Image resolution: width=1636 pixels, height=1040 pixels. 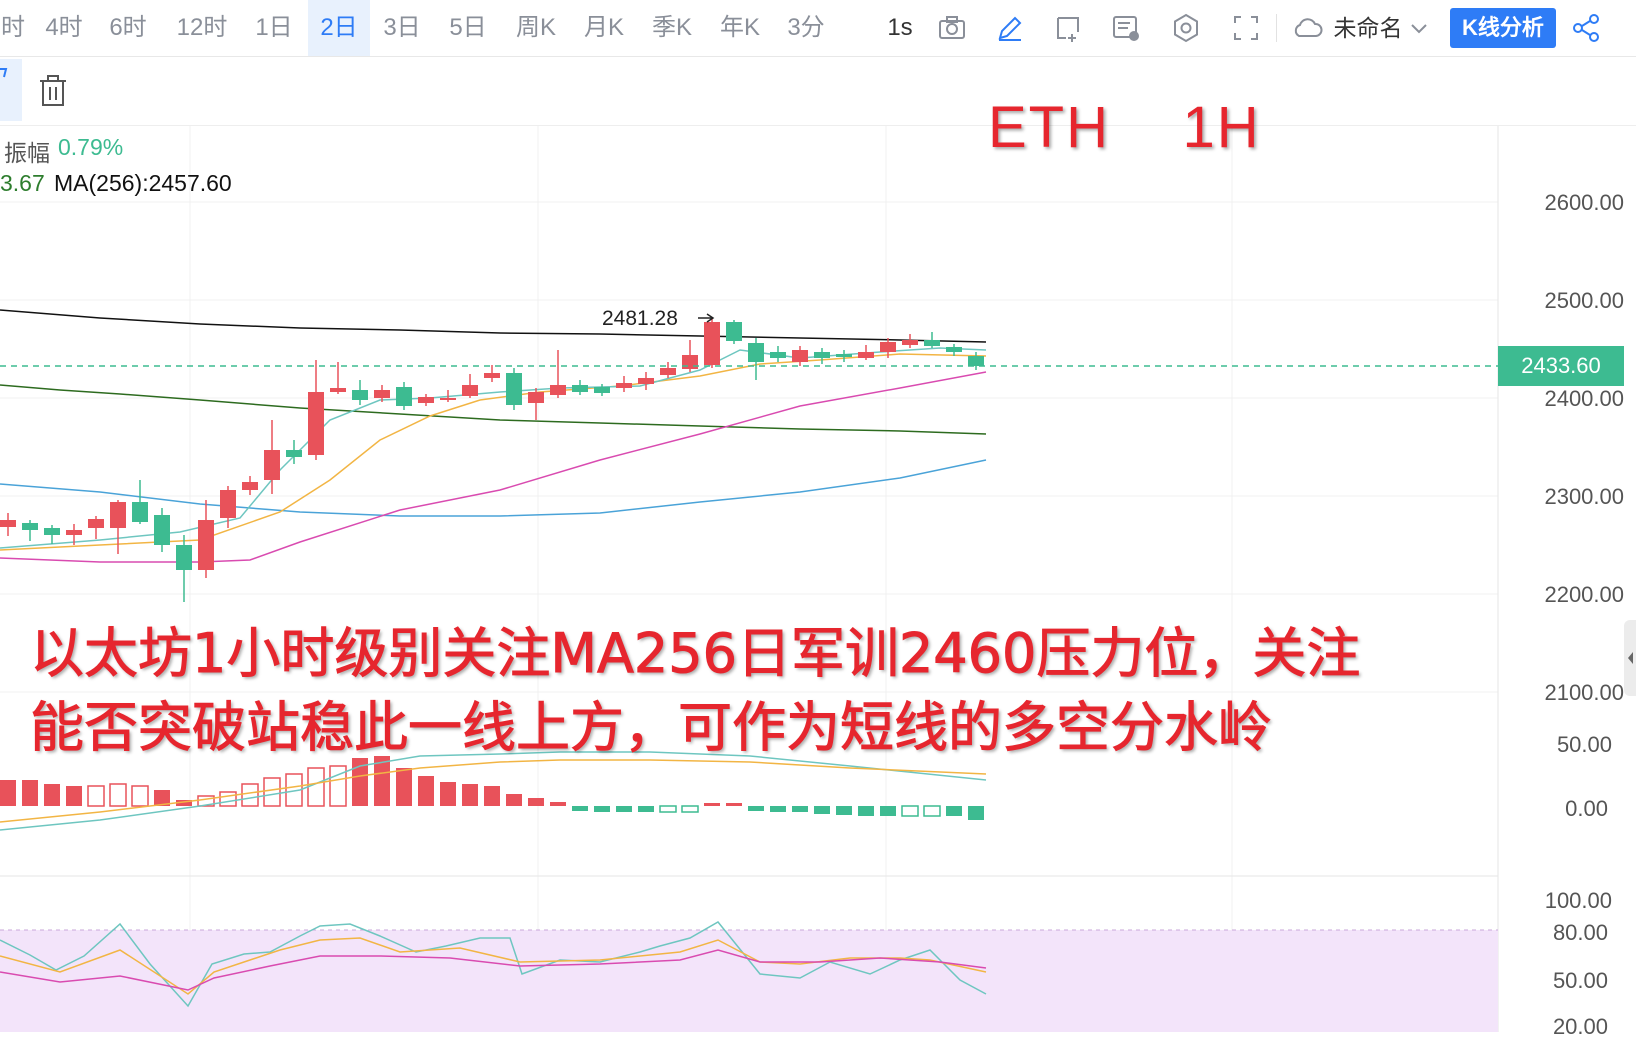 What do you see at coordinates (695, 654) in the screenshot?
I see `annotation-line-1: 以太坊1小时级别关注MA256日军训2460压力位，关注` at bounding box center [695, 654].